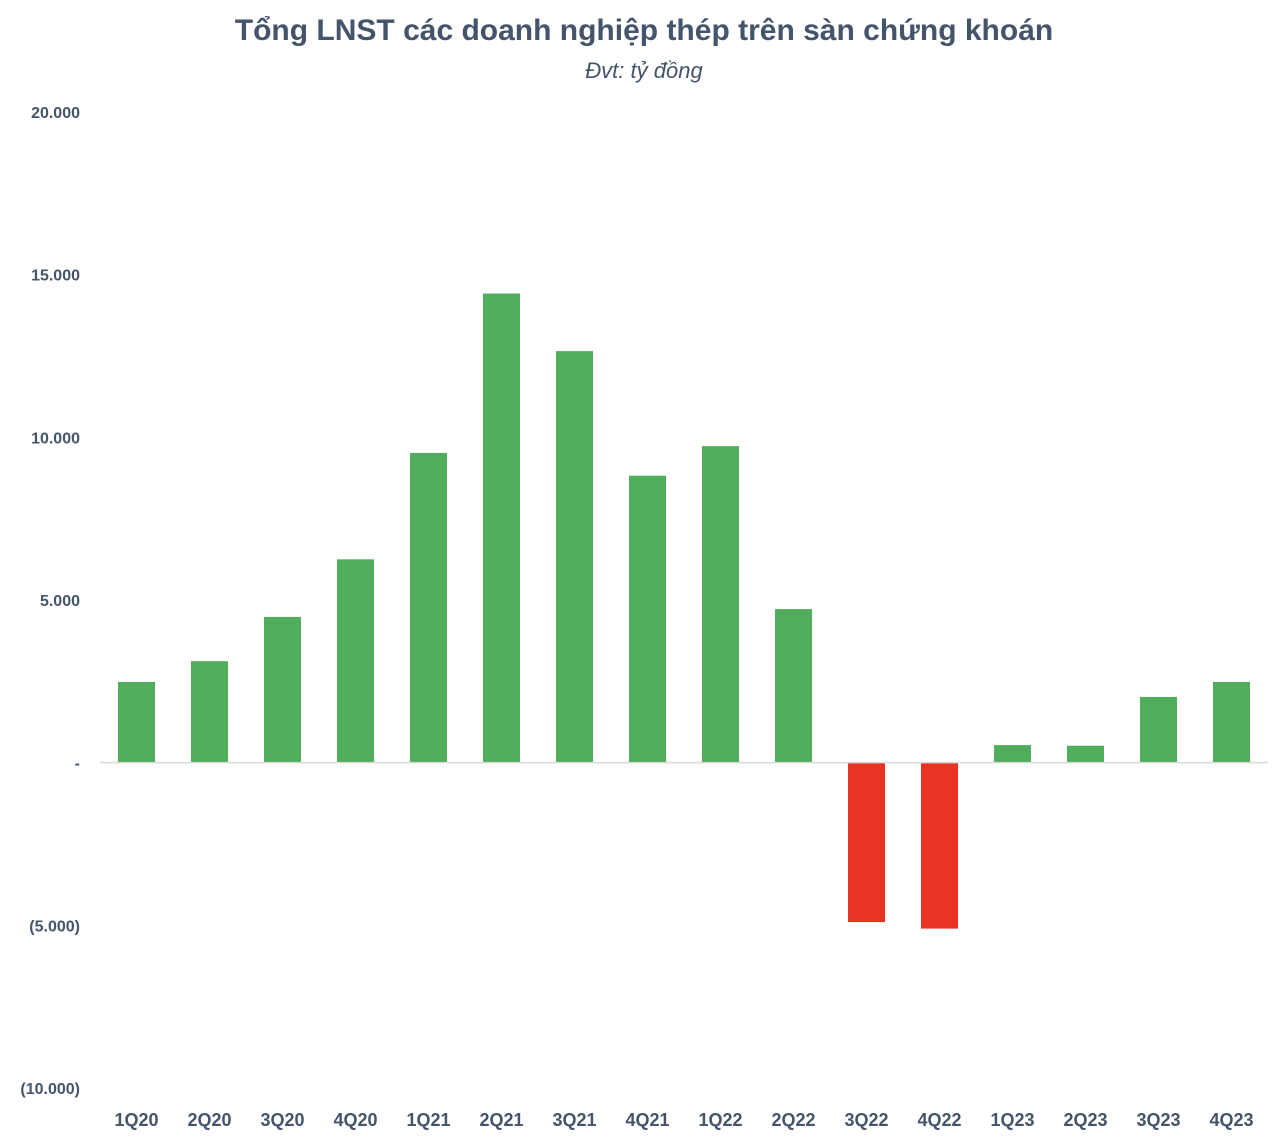 Image resolution: width=1288 pixels, height=1146 pixels. What do you see at coordinates (1012, 1120) in the screenshot?
I see `x-tick-label: 1Q23` at bounding box center [1012, 1120].